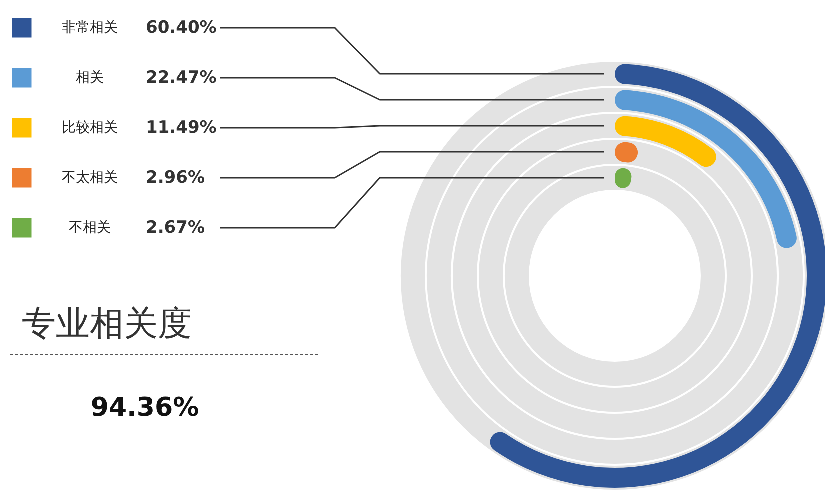  I want to click on text: 94.36%, so click(145, 408).